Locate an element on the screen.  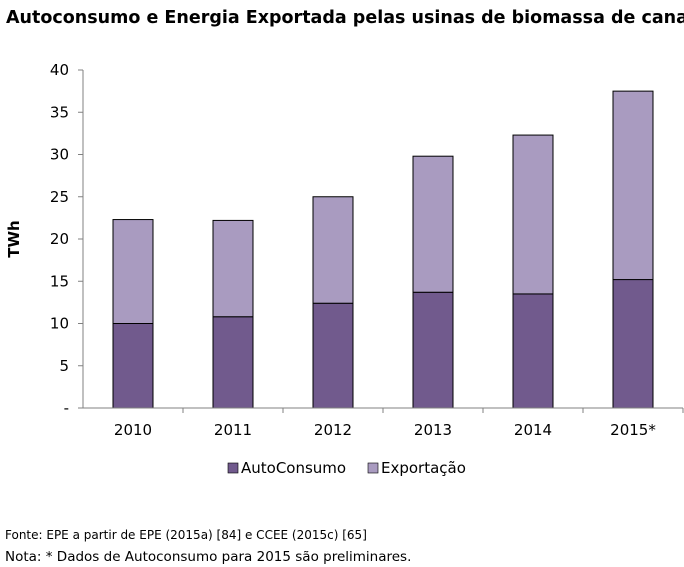
x-tick-label: 2010 is located at coordinates (133, 430).